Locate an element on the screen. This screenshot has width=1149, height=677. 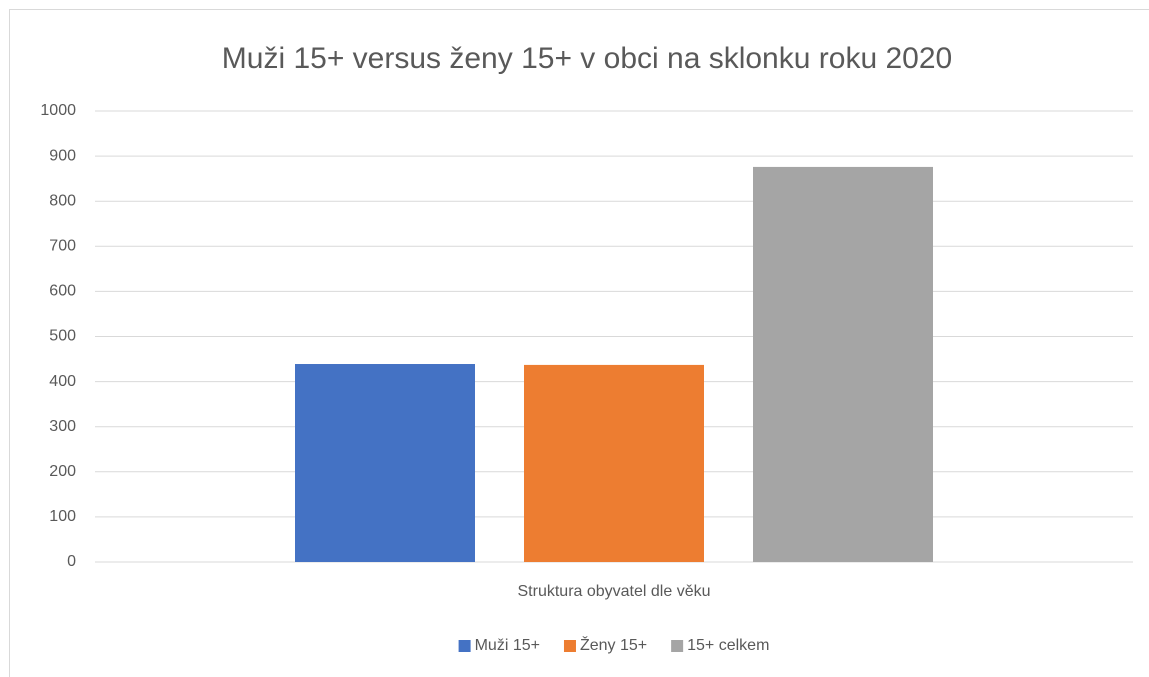
y-tick-label: 800 is located at coordinates (62, 200).